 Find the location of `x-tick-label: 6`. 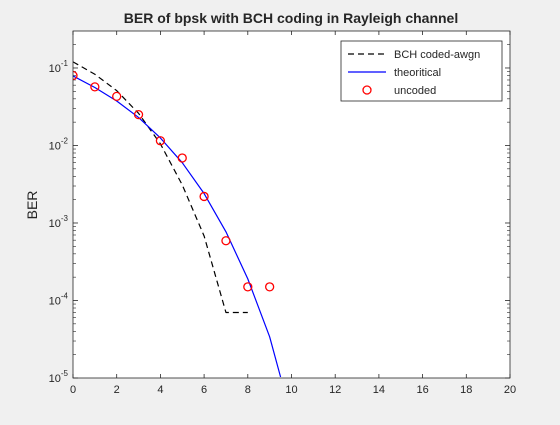

x-tick-label: 6 is located at coordinates (204, 390).